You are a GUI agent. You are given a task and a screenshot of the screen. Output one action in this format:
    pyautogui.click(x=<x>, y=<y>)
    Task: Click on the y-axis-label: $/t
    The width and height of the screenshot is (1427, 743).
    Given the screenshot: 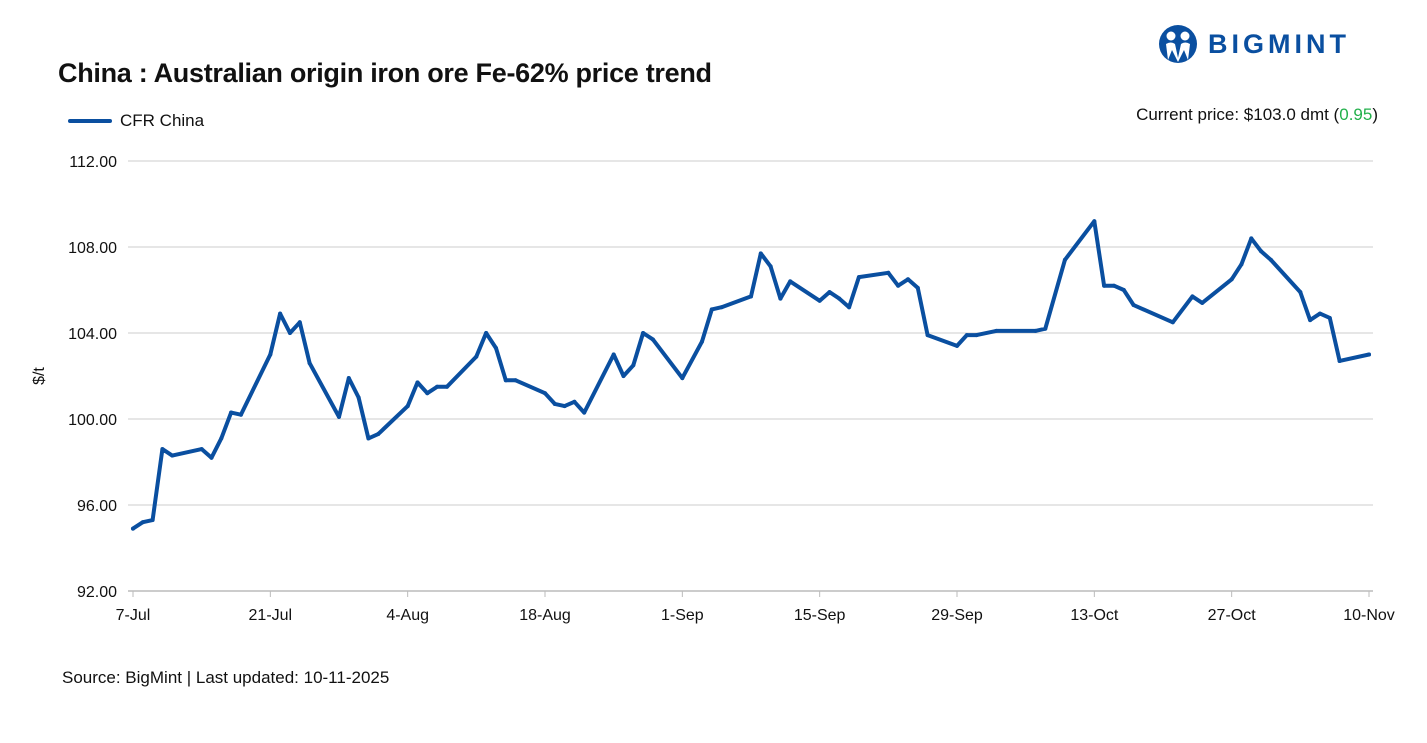 What is the action you would take?
    pyautogui.click(x=39, y=376)
    